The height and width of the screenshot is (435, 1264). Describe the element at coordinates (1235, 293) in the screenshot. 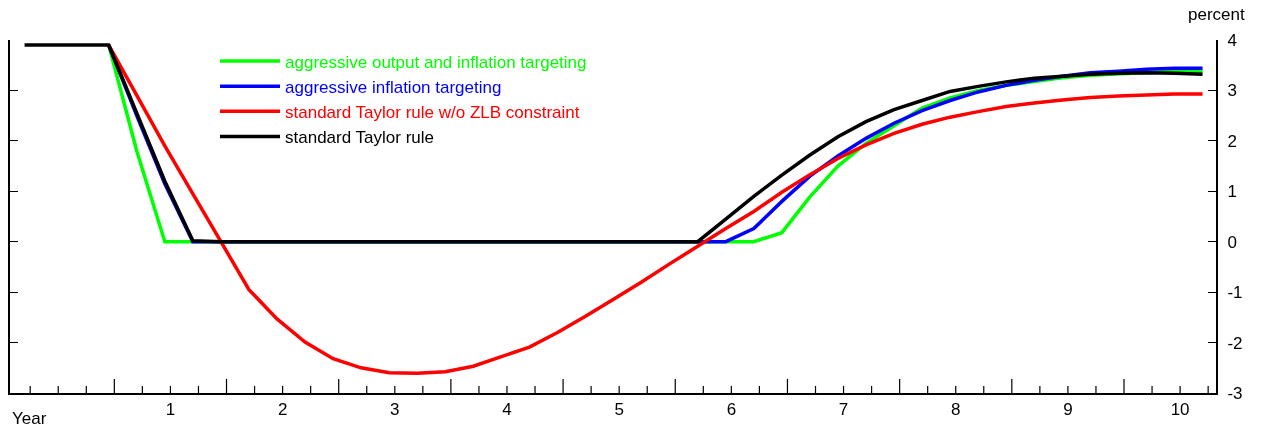

I see `y-tick-label: -1` at that location.